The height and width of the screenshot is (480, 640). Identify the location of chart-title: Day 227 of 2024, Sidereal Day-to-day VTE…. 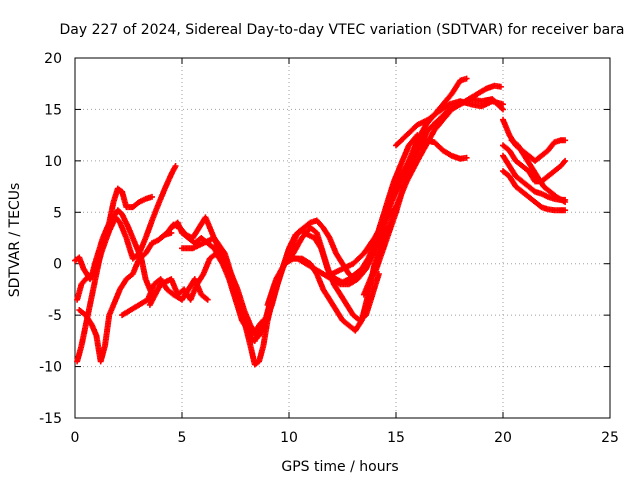
(341, 30).